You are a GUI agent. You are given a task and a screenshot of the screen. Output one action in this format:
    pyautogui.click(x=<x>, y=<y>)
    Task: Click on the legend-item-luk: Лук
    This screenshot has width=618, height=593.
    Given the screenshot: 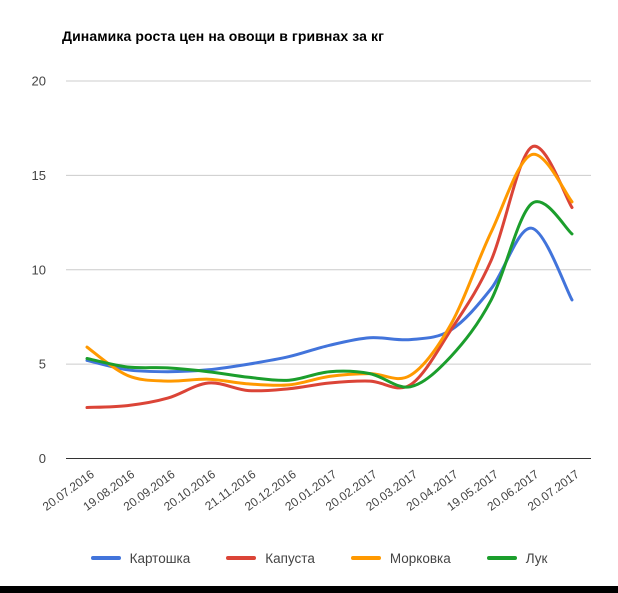 What is the action you would take?
    pyautogui.click(x=517, y=558)
    